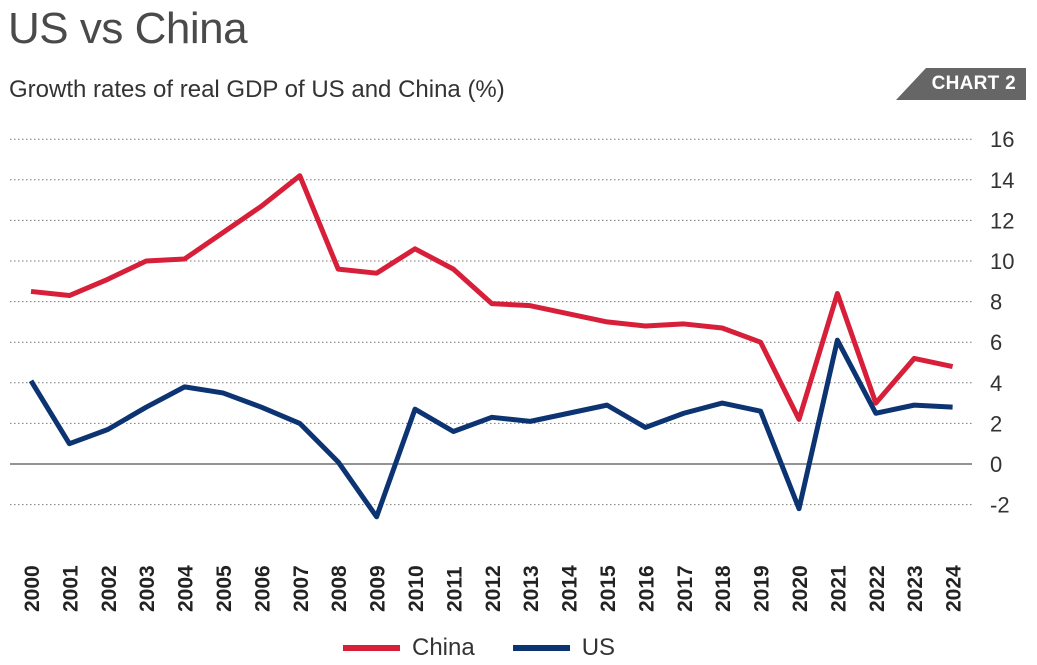 This screenshot has width=1037, height=665. I want to click on x-tick-label: 2002, so click(109, 588).